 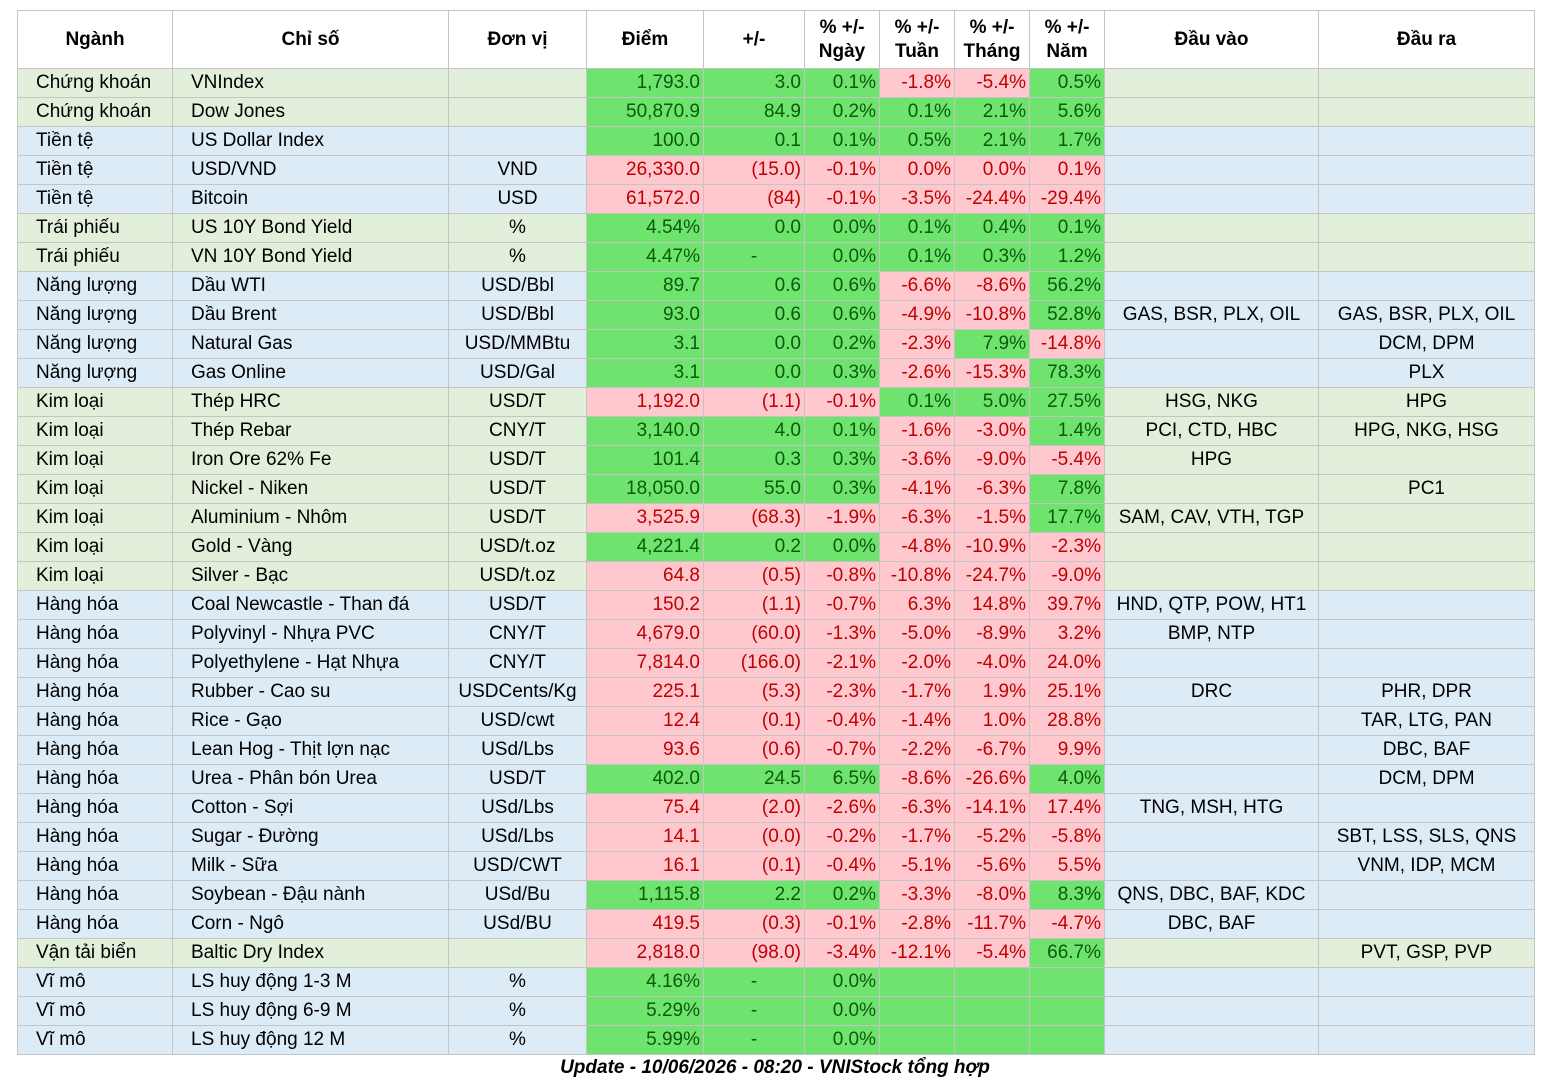 What do you see at coordinates (517, 315) in the screenshot?
I see `cell: USD/Bbl` at bounding box center [517, 315].